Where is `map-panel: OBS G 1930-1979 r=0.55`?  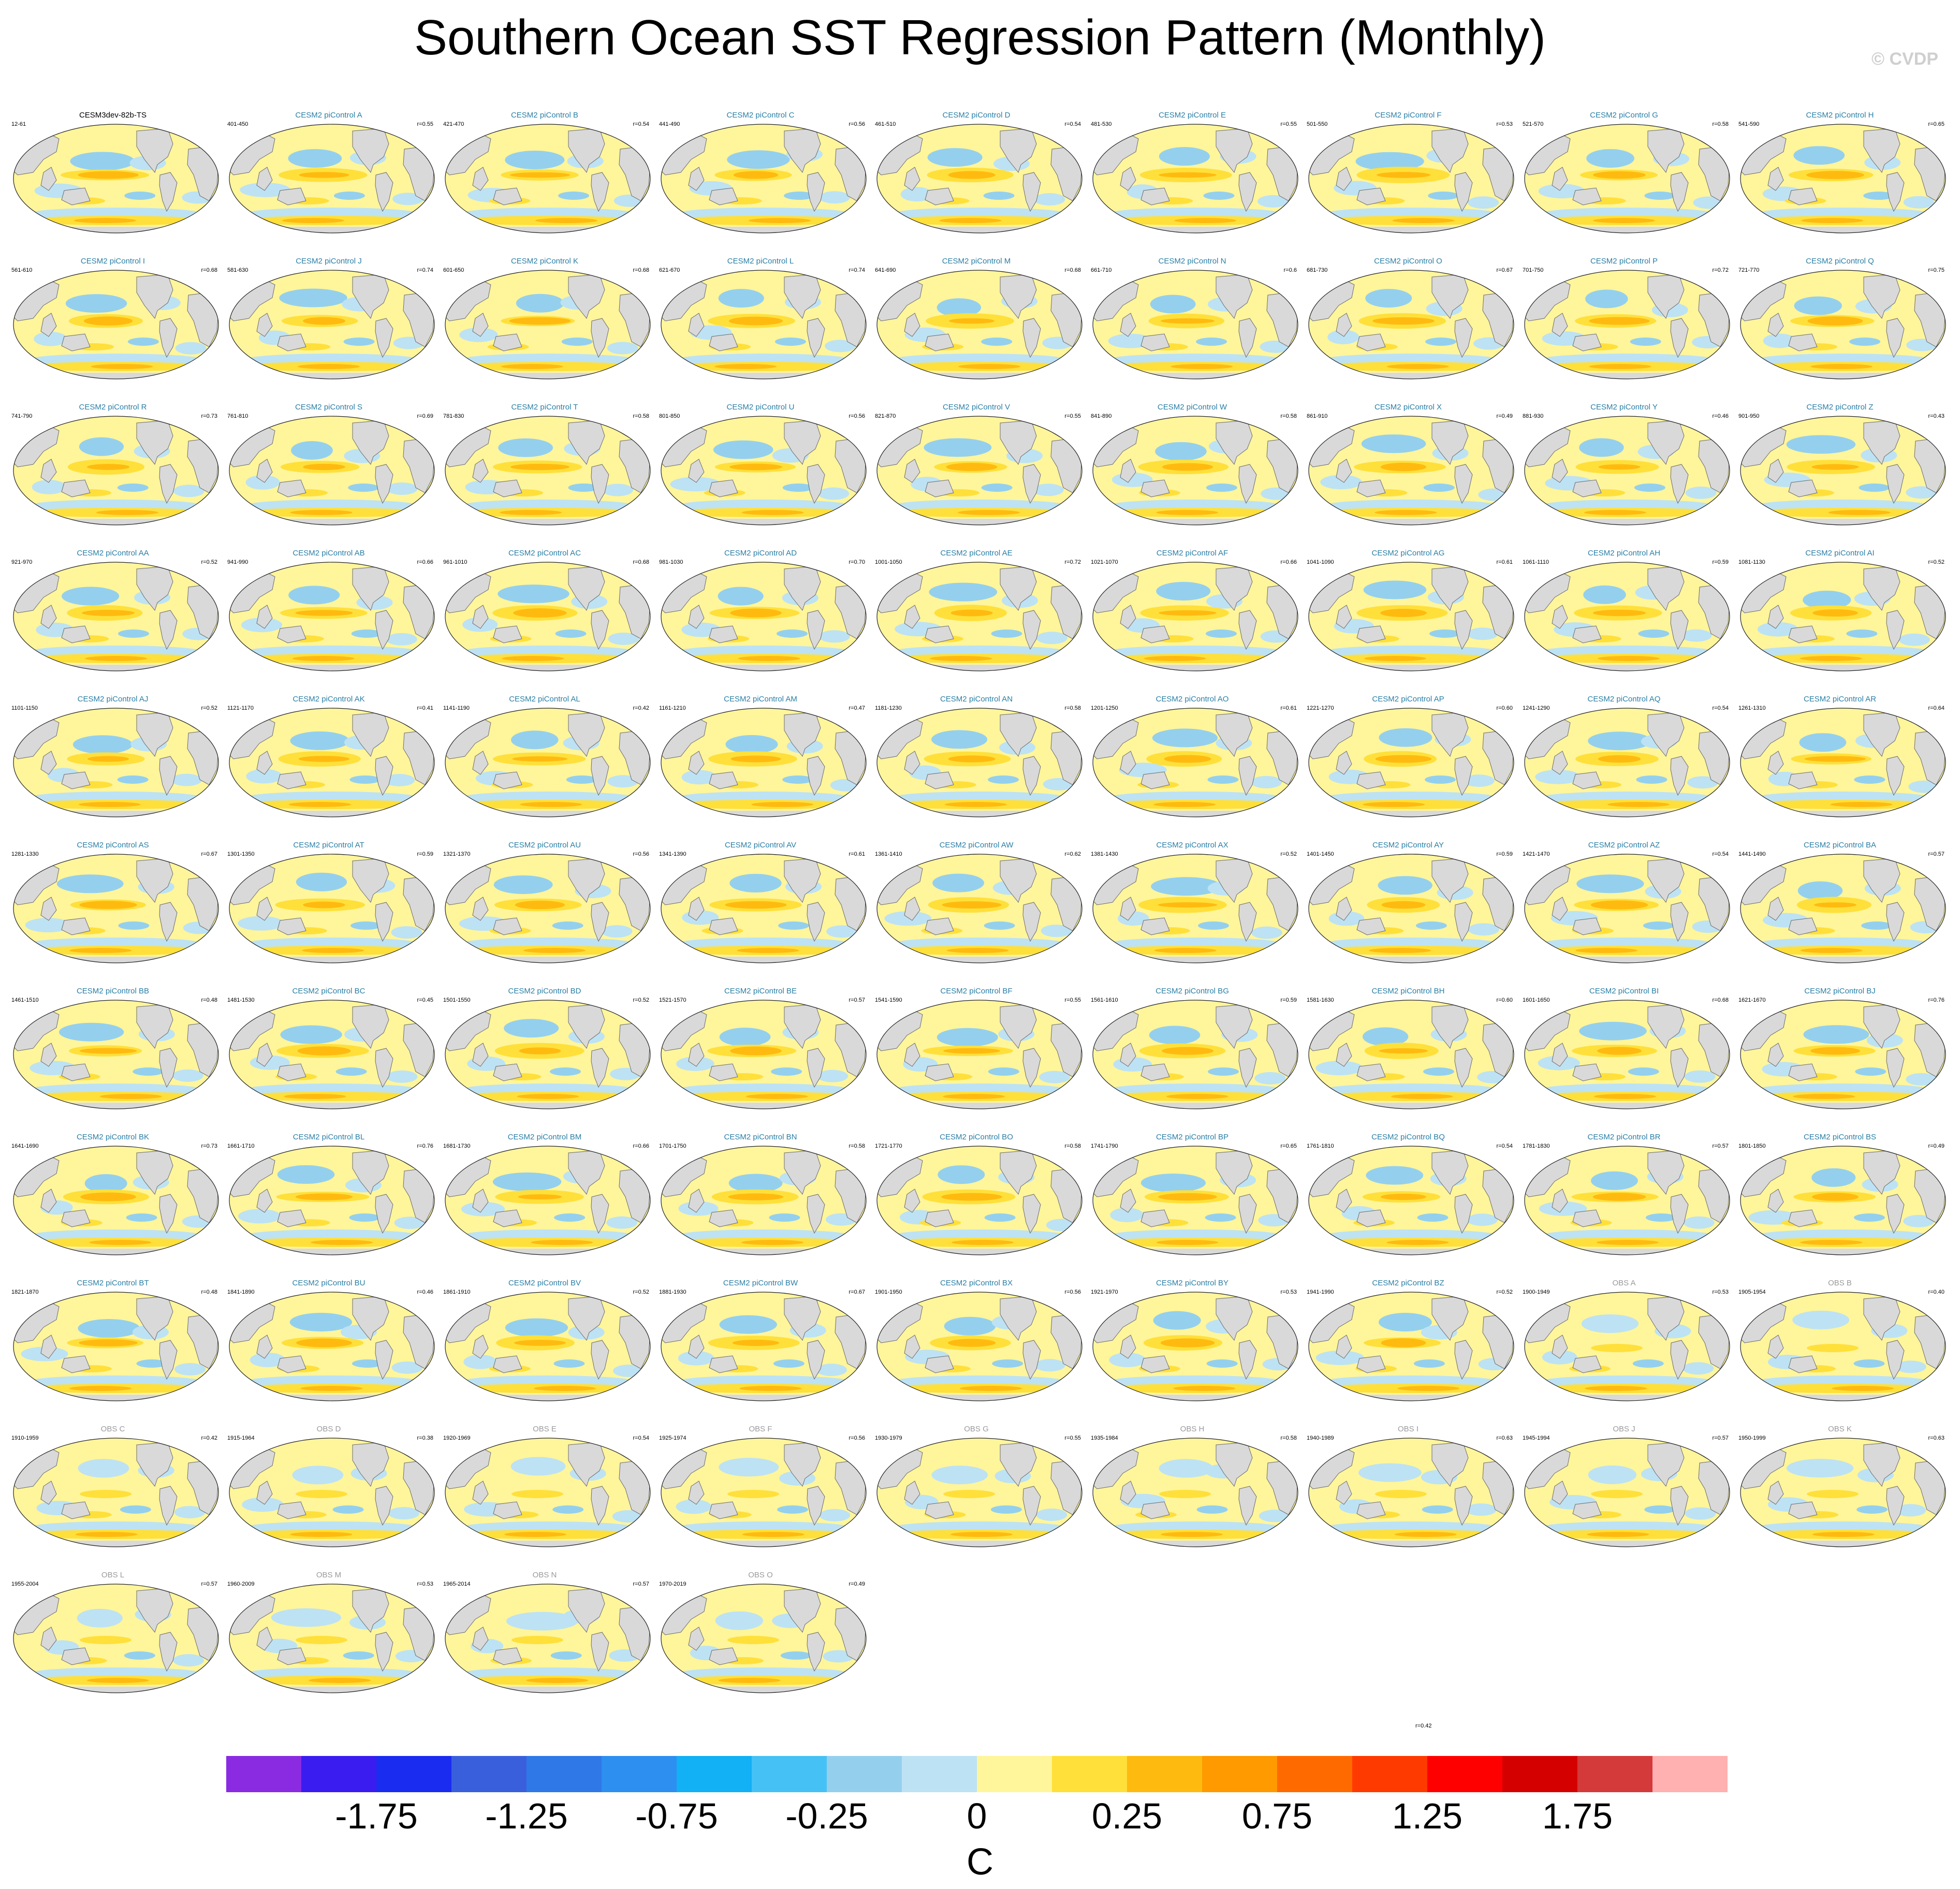
map-panel: OBS G 1930-1979 r=0.55 is located at coordinates (976, 1484).